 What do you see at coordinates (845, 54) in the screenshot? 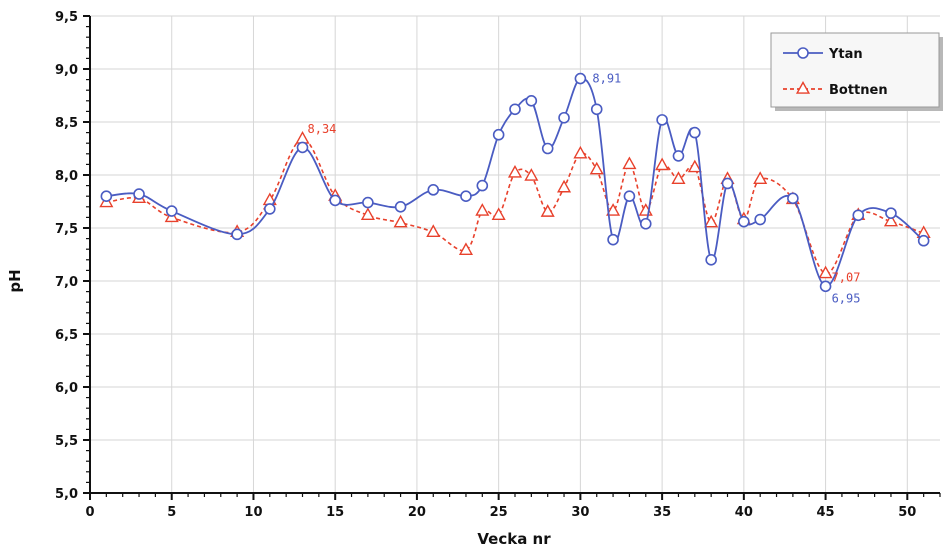
I see `legend-label: Ytan` at bounding box center [845, 54].